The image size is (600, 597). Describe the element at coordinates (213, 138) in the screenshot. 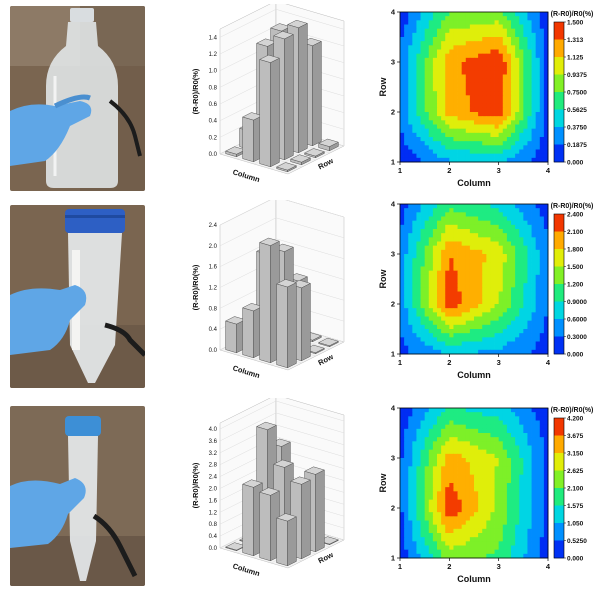

I see `z-tick-label: 0.2` at that location.